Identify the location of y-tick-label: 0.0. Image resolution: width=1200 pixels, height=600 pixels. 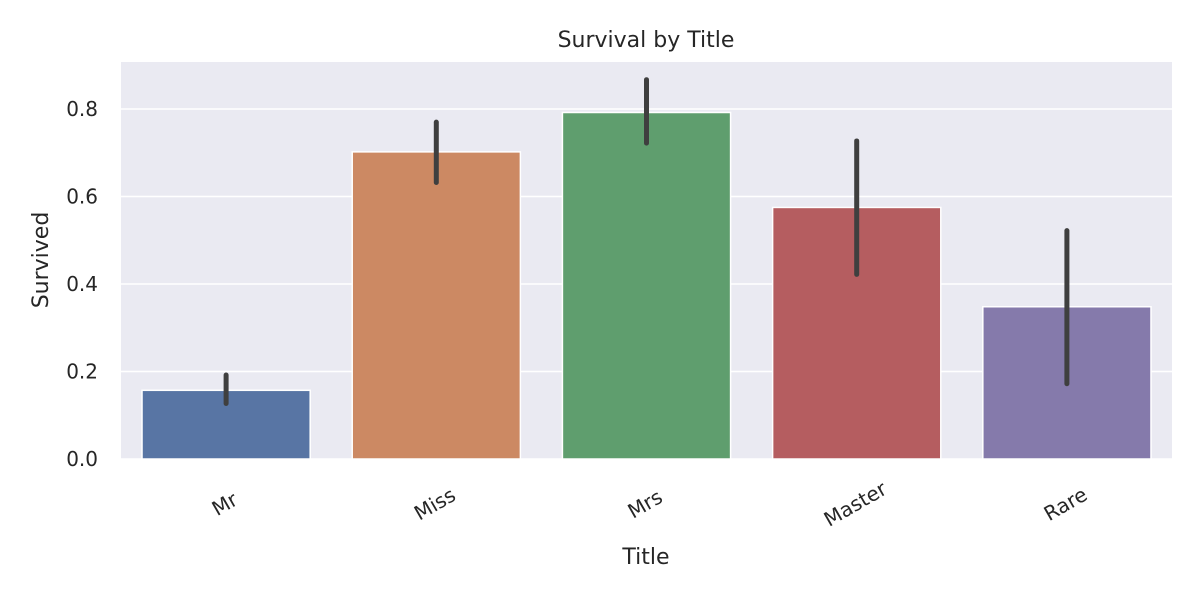
(82, 459).